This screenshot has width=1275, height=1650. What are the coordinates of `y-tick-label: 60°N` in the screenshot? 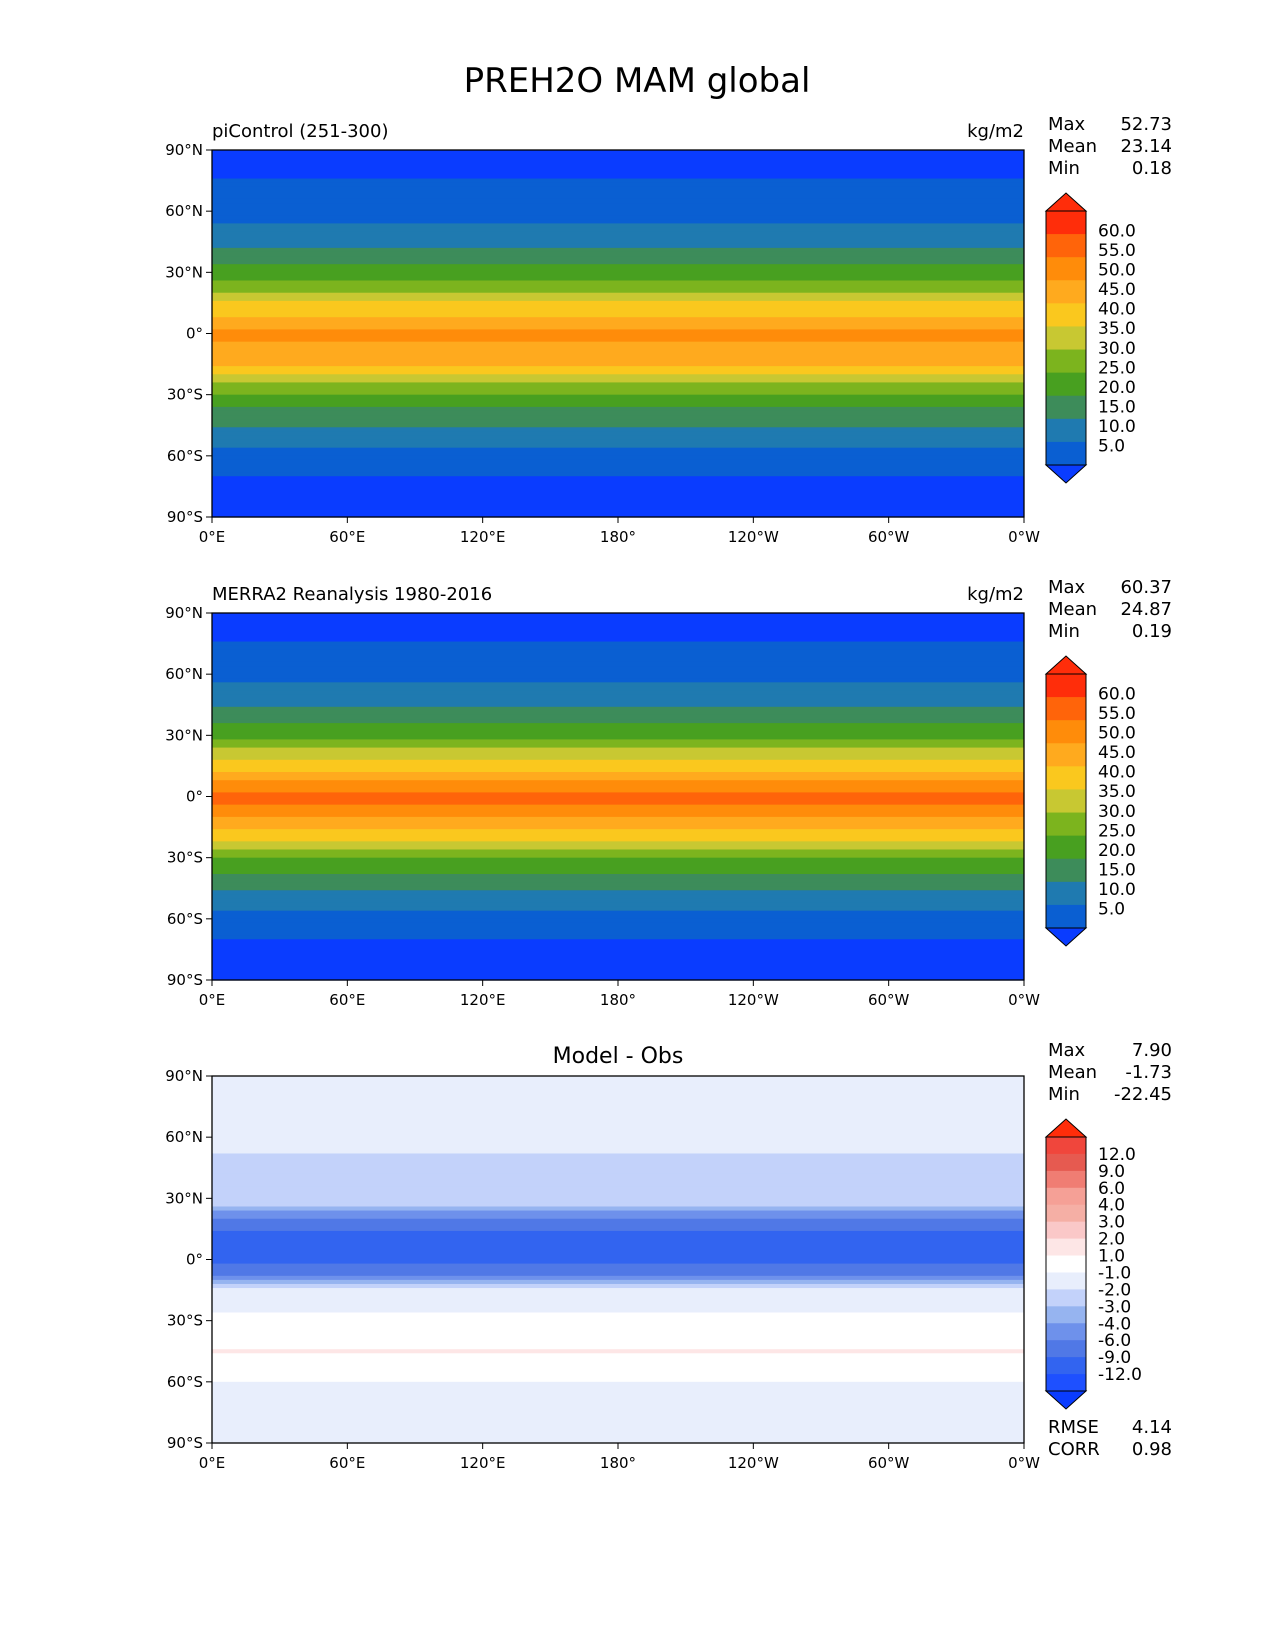 It's located at (184, 211).